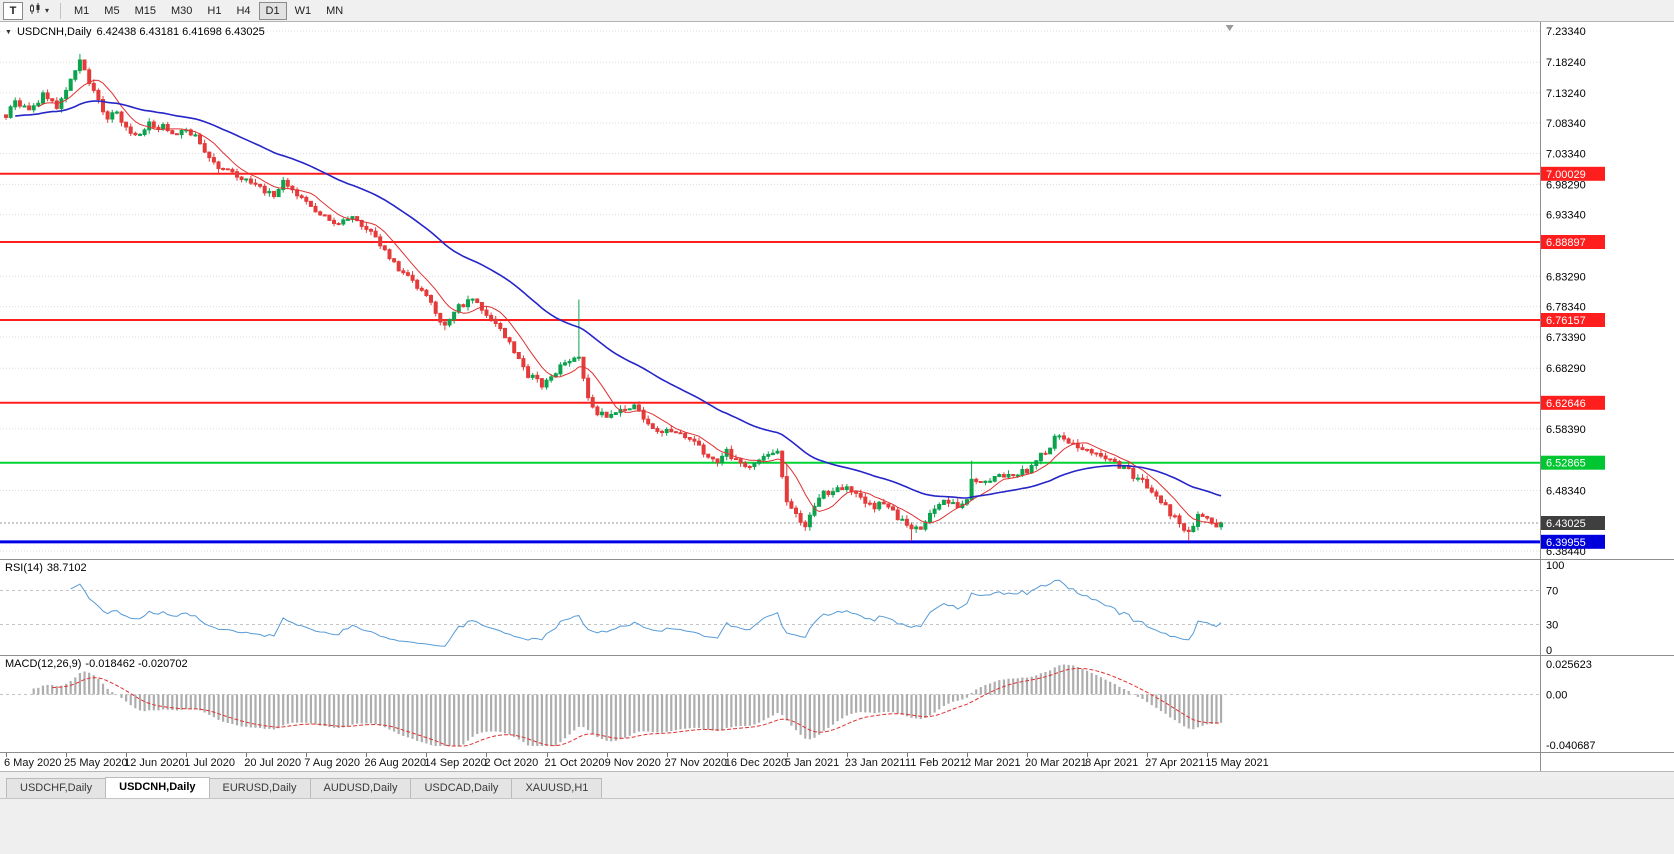  Describe the element at coordinates (837, 607) in the screenshot. I see `rsi-canvas: 100 70 30 0` at that location.